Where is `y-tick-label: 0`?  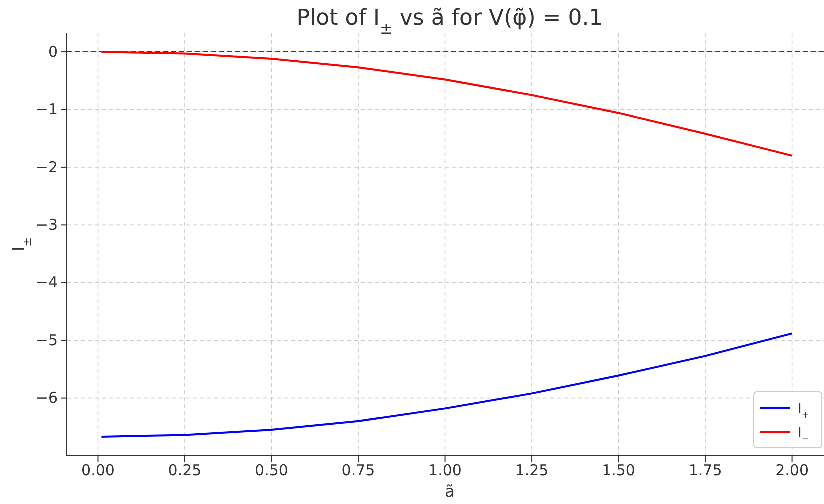
y-tick-label: 0 is located at coordinates (53, 51).